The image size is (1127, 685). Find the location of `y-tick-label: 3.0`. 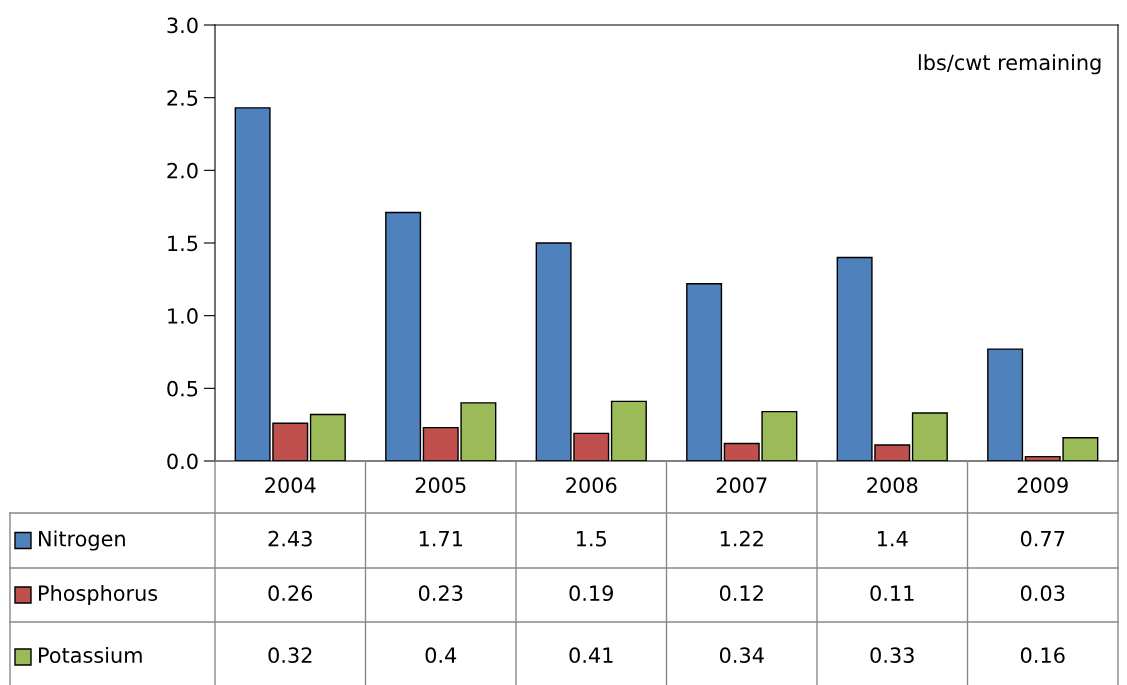

y-tick-label: 3.0 is located at coordinates (182, 25).